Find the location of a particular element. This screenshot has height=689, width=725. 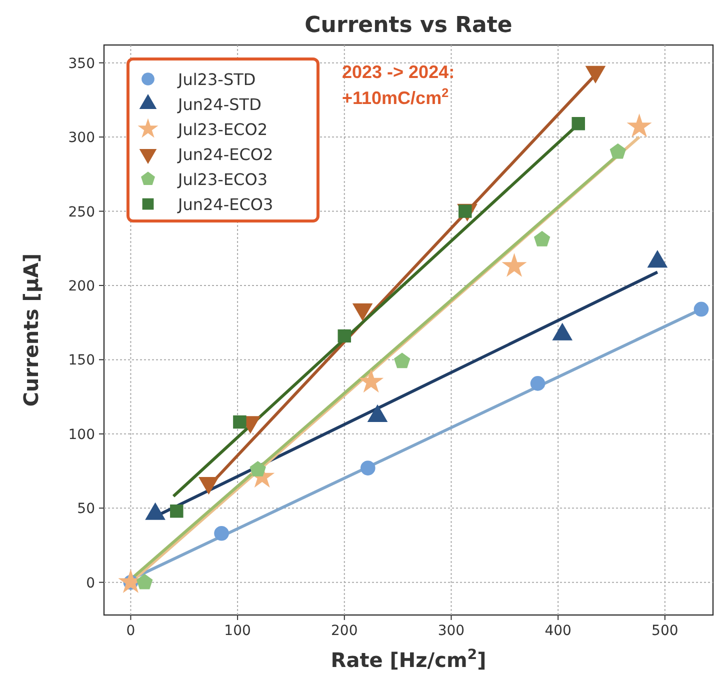

x-tick-label: 0 is located at coordinates (131, 631).